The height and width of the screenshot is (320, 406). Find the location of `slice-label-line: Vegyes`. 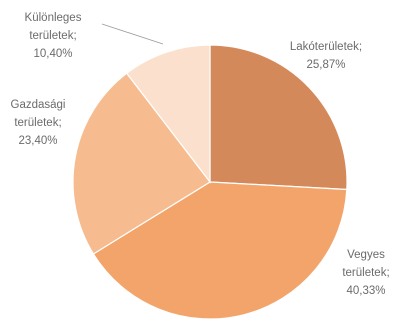

slice-label-line: Vegyes is located at coordinates (366, 255).